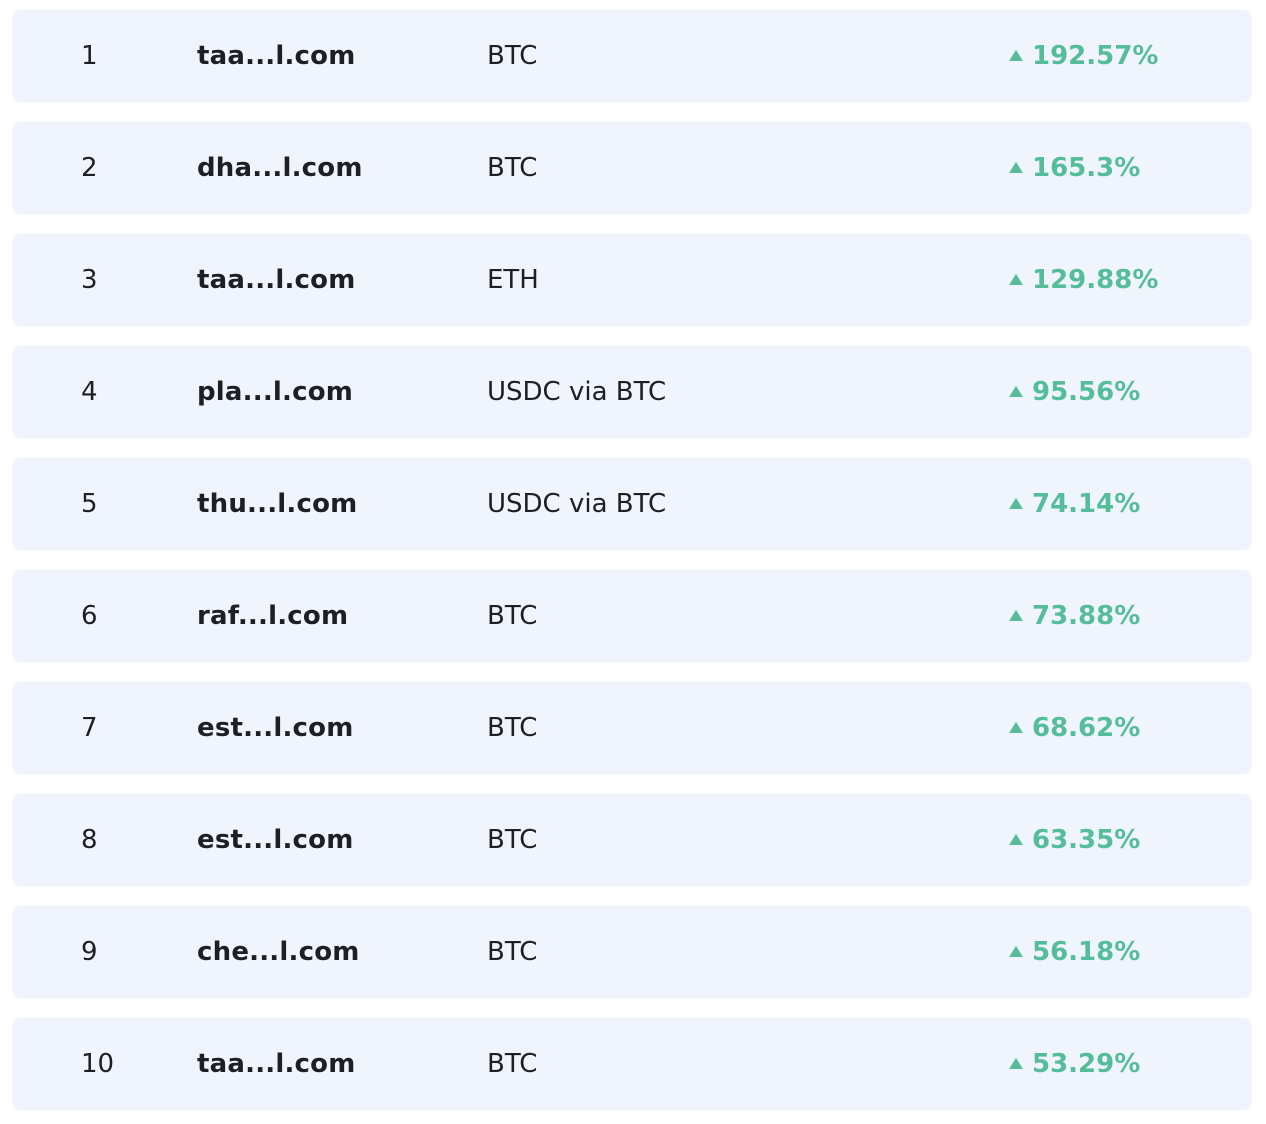  I want to click on change-percent: 74.14%, so click(1086, 504).